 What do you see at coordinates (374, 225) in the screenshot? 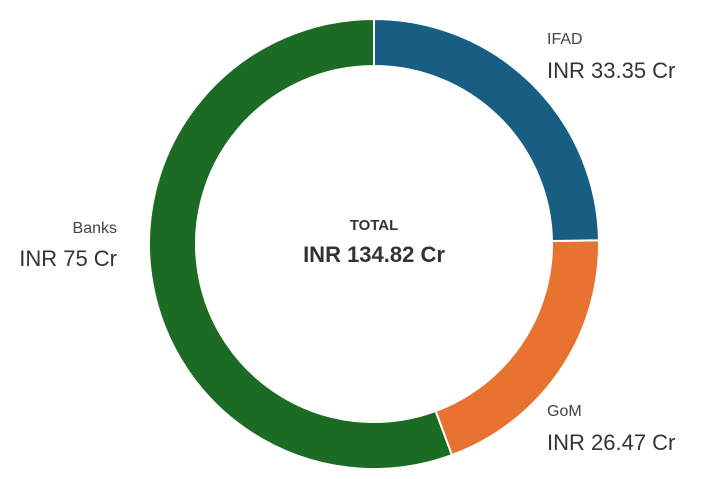
I see `center-title: TOTAL` at bounding box center [374, 225].